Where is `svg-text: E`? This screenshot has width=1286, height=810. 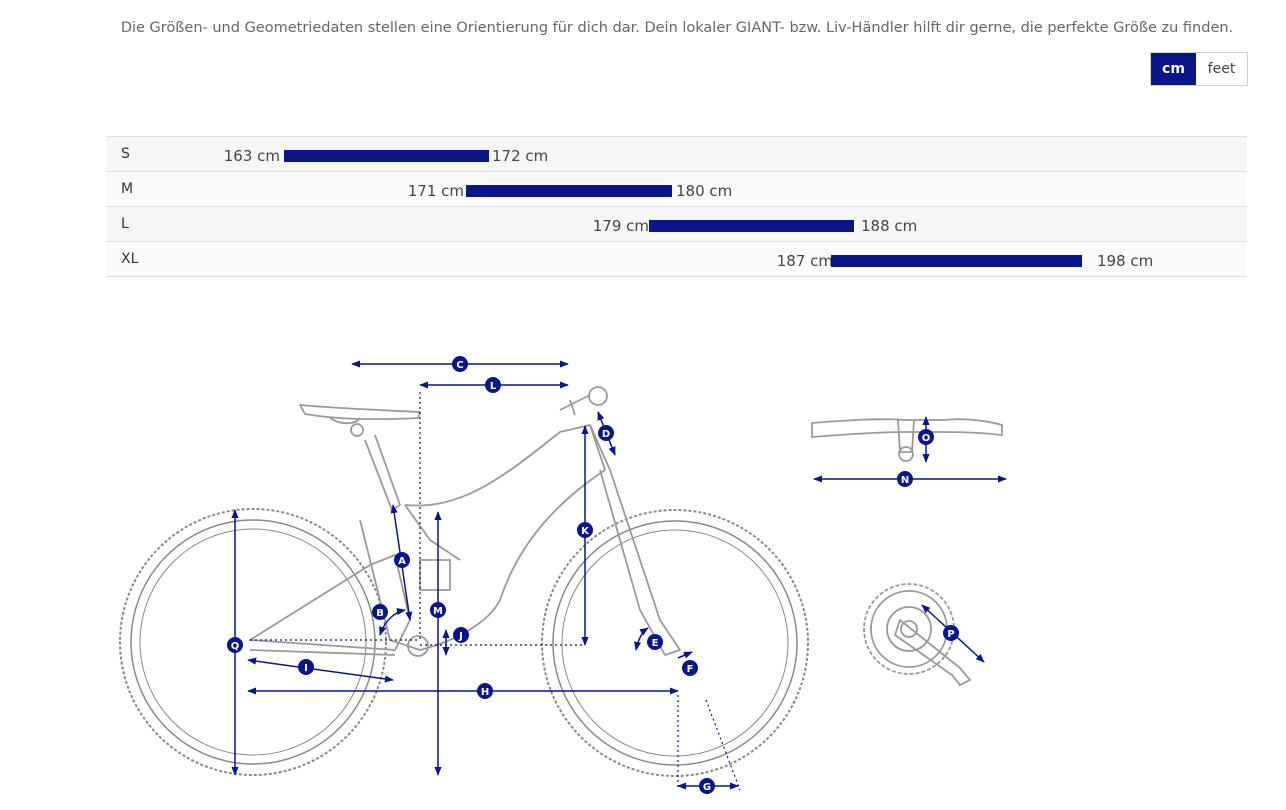 svg-text: E is located at coordinates (655, 643).